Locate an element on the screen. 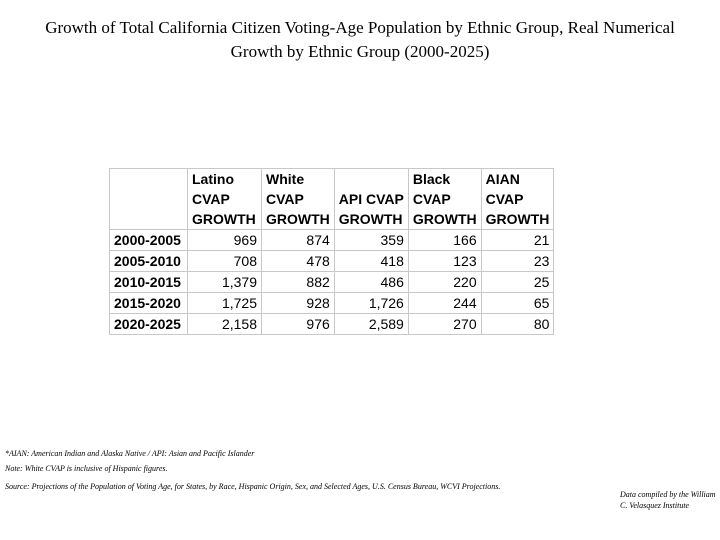 The height and width of the screenshot is (540, 720). cell-latino: 969 is located at coordinates (224, 240).